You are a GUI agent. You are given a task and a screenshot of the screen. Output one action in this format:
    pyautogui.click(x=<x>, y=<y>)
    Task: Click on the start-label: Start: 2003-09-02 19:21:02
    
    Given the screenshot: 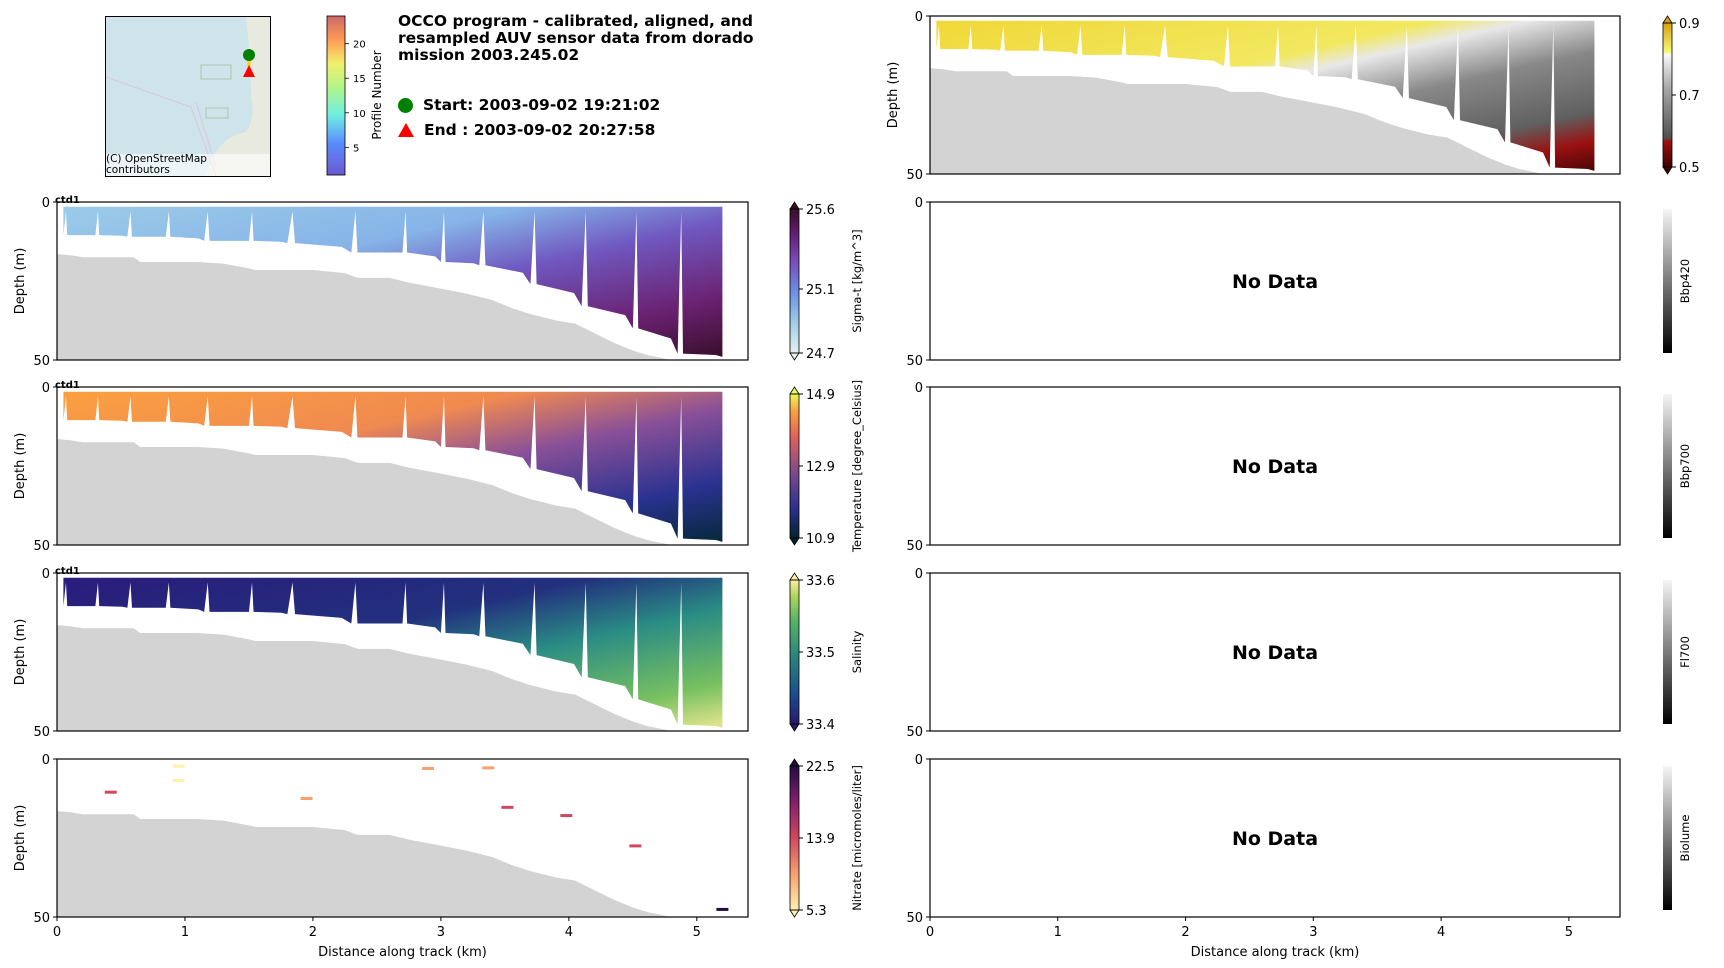 What is the action you would take?
    pyautogui.click(x=542, y=105)
    